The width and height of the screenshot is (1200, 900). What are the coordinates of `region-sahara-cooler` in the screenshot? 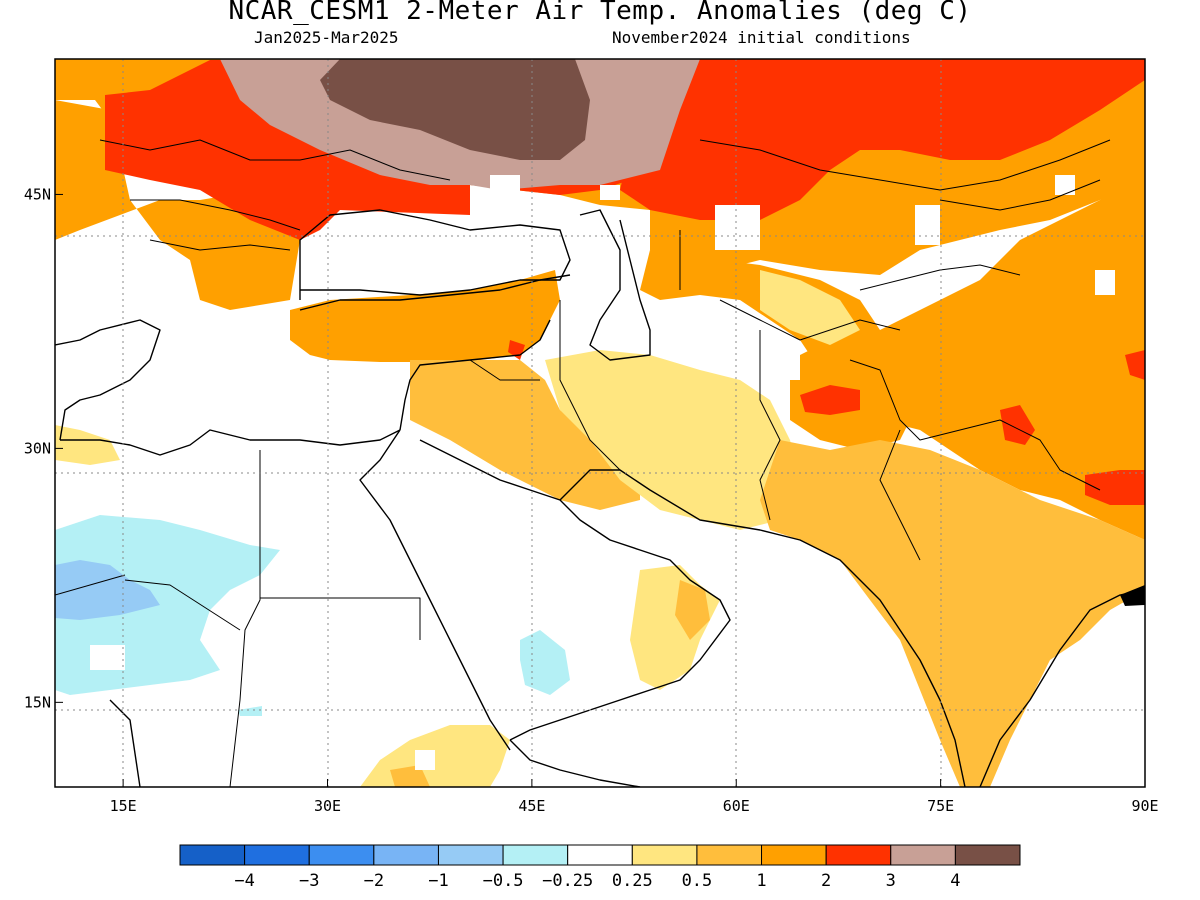 It's located at (107, 590).